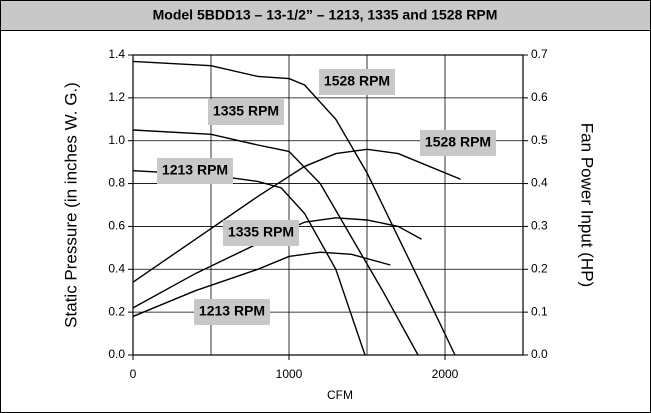  I want to click on y-tick-label: 0.6, so click(116, 226).